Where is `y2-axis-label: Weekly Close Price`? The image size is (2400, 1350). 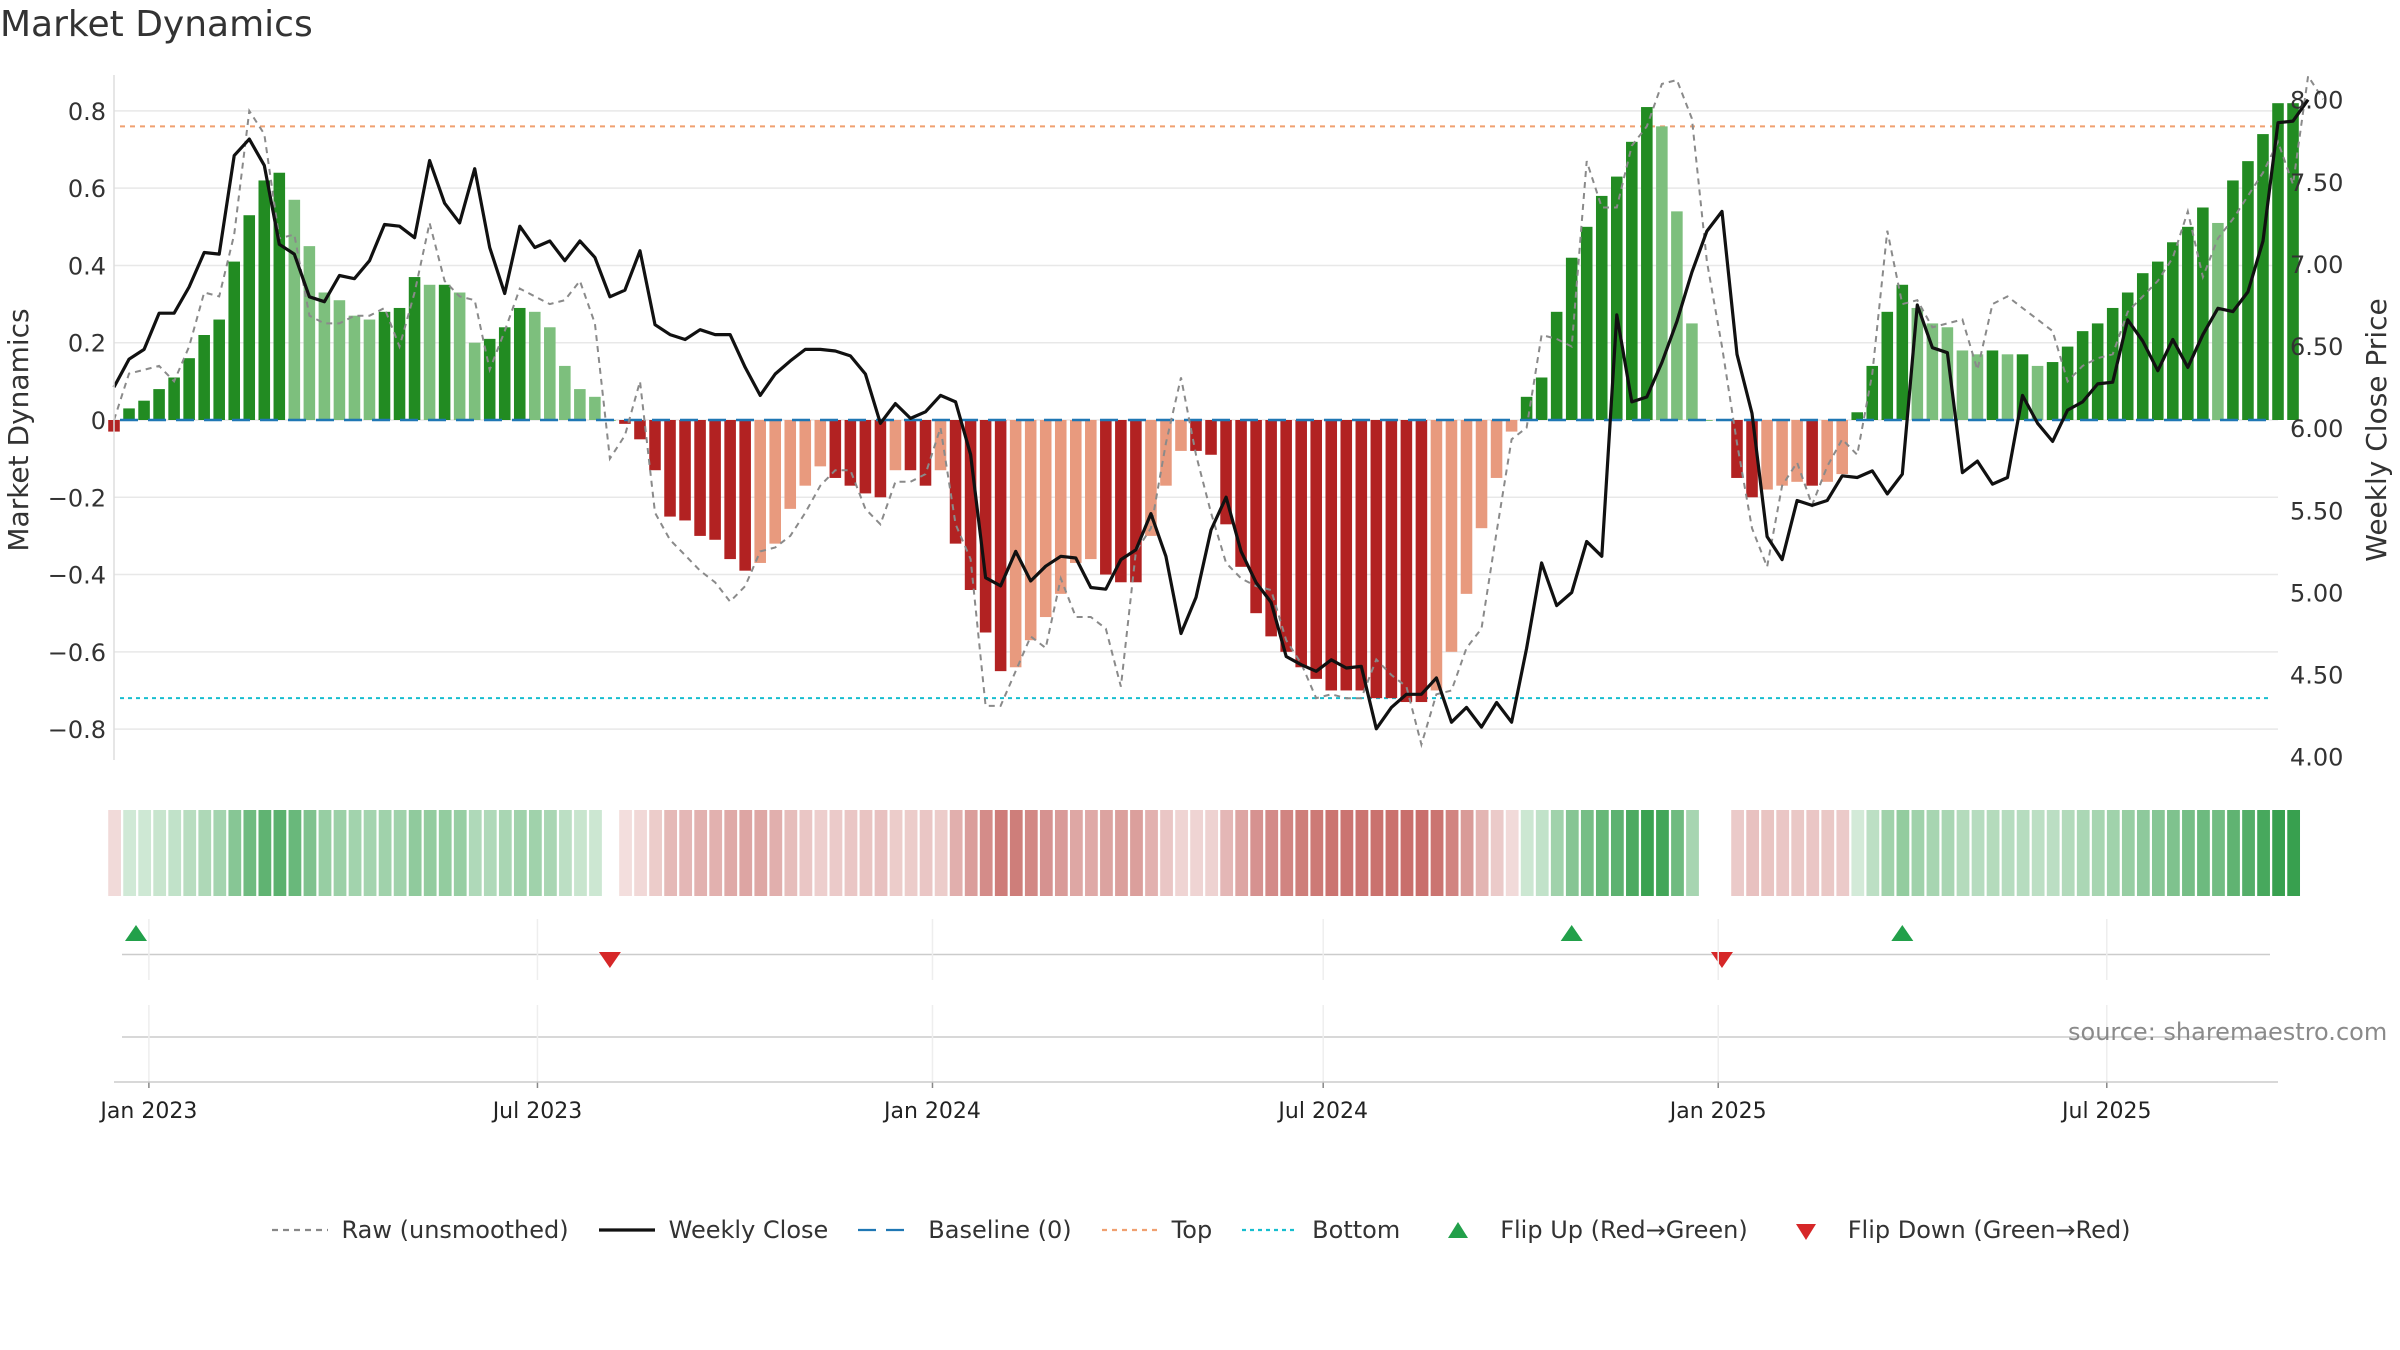
y2-axis-label: Weekly Close Price is located at coordinates (2376, 429).